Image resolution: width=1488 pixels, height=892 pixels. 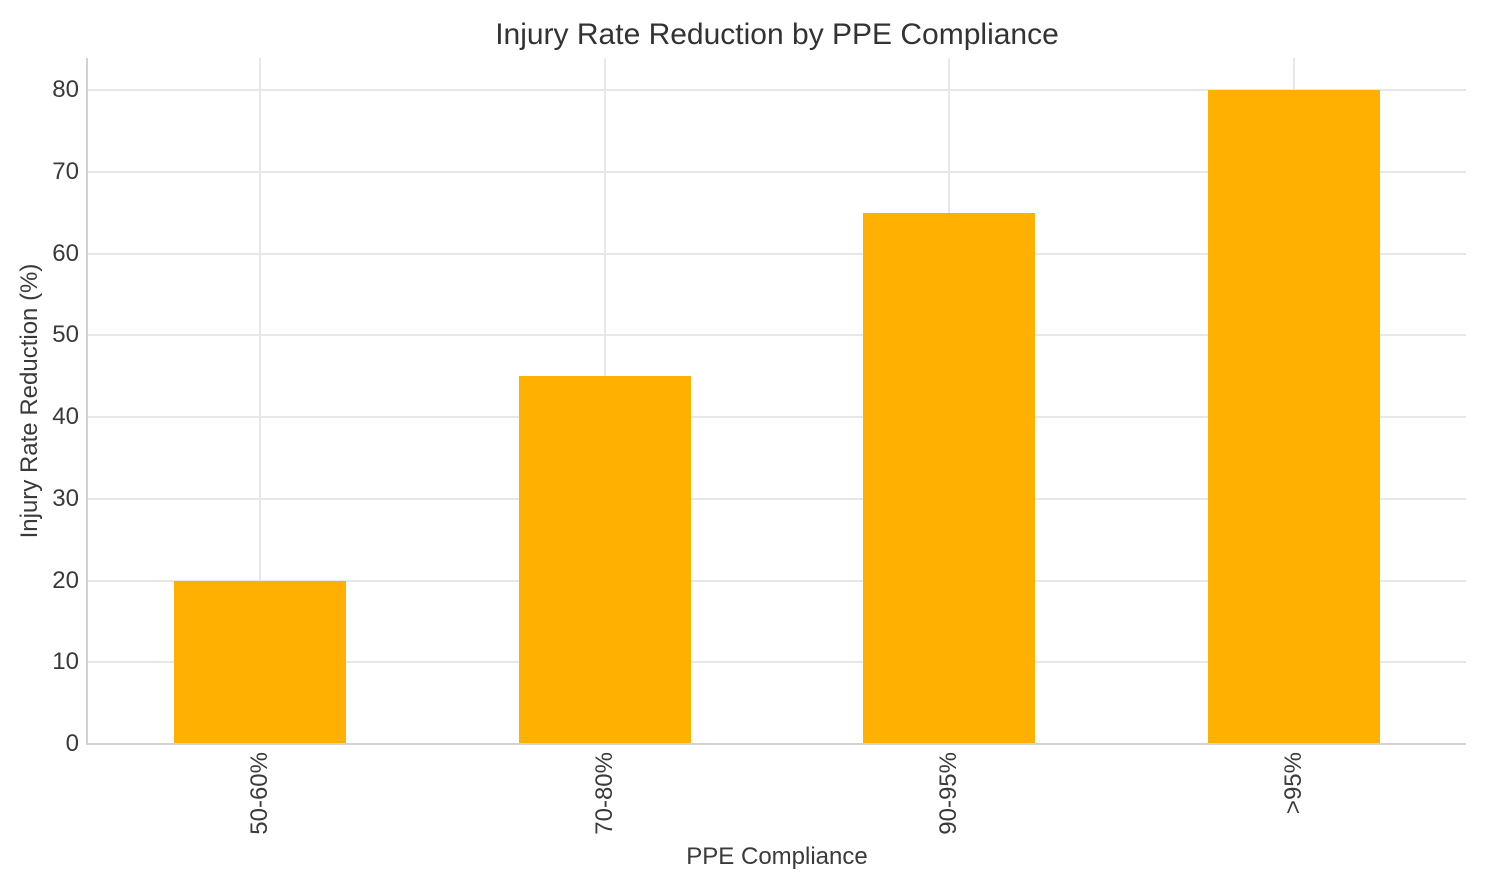 What do you see at coordinates (260, 793) in the screenshot?
I see `x-tick-label: 50-60%` at bounding box center [260, 793].